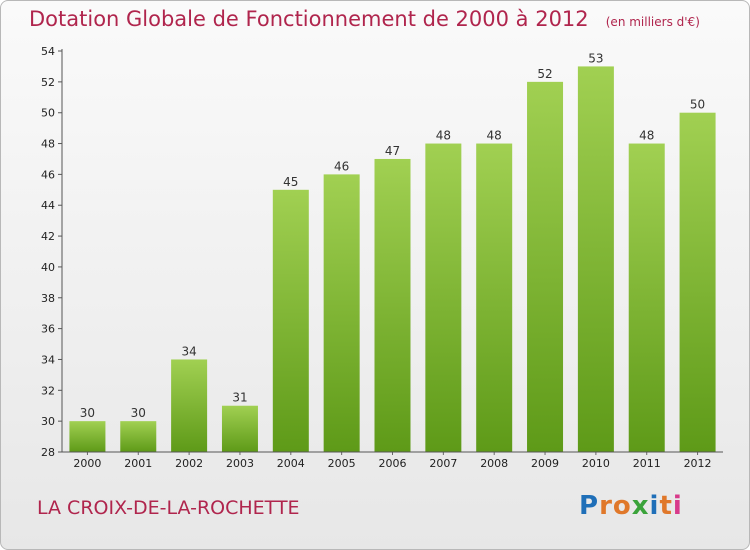  Describe the element at coordinates (48, 267) in the screenshot. I see `y-tick-label: 40` at that location.